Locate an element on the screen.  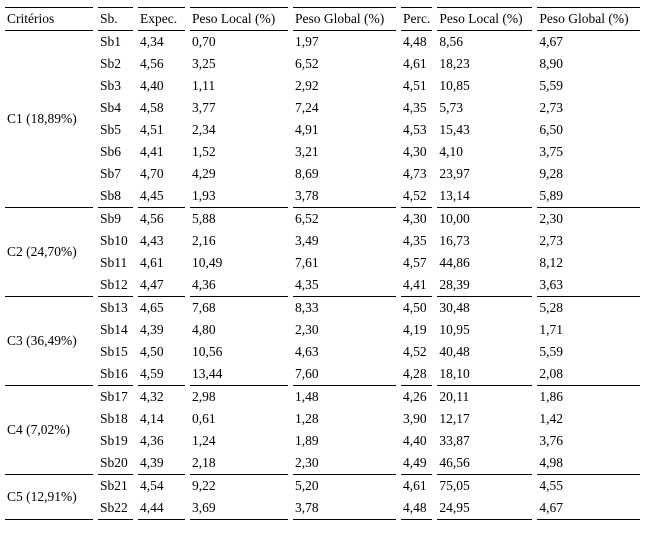
data-cell: Sb14 is located at coordinates (114, 329).